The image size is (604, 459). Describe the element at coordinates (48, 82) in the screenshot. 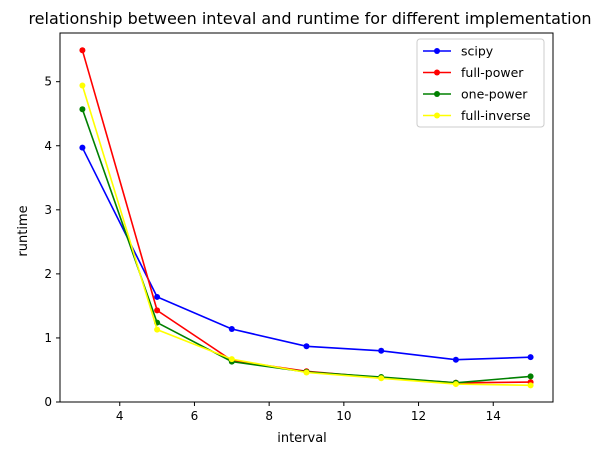

I see `y-tick-label: 5` at that location.